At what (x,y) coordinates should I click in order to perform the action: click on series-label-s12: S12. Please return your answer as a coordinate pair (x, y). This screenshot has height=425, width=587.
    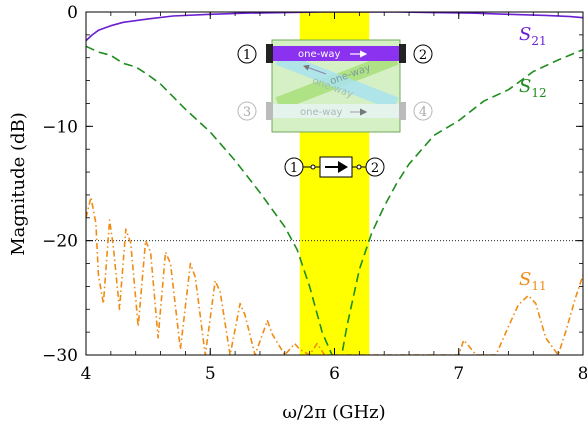
    Looking at the image, I should click on (533, 88).